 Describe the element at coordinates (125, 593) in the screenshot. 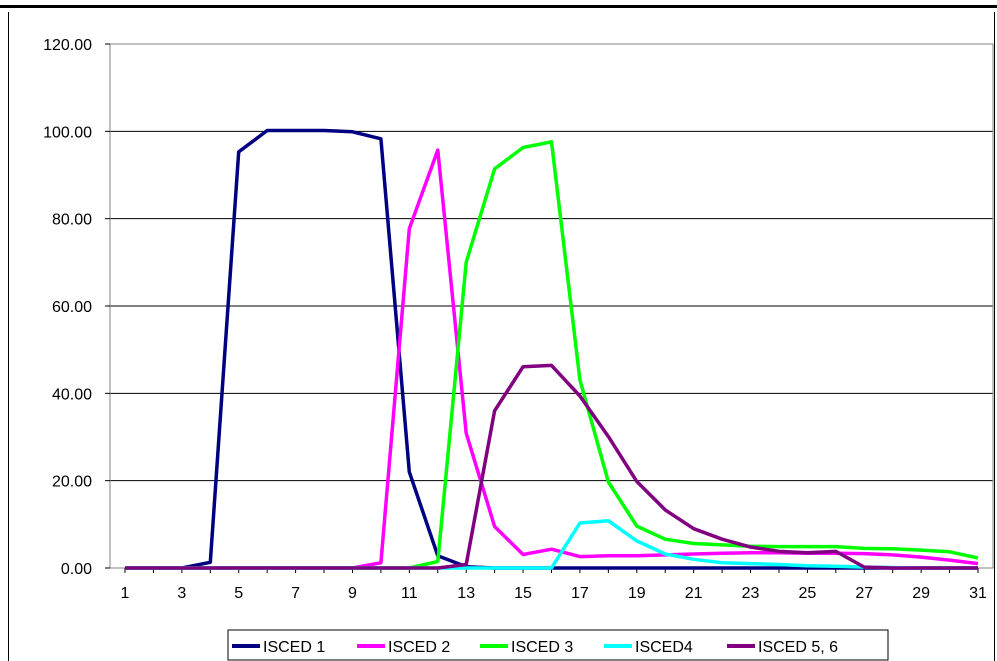

I see `x-tick-label: 1` at that location.